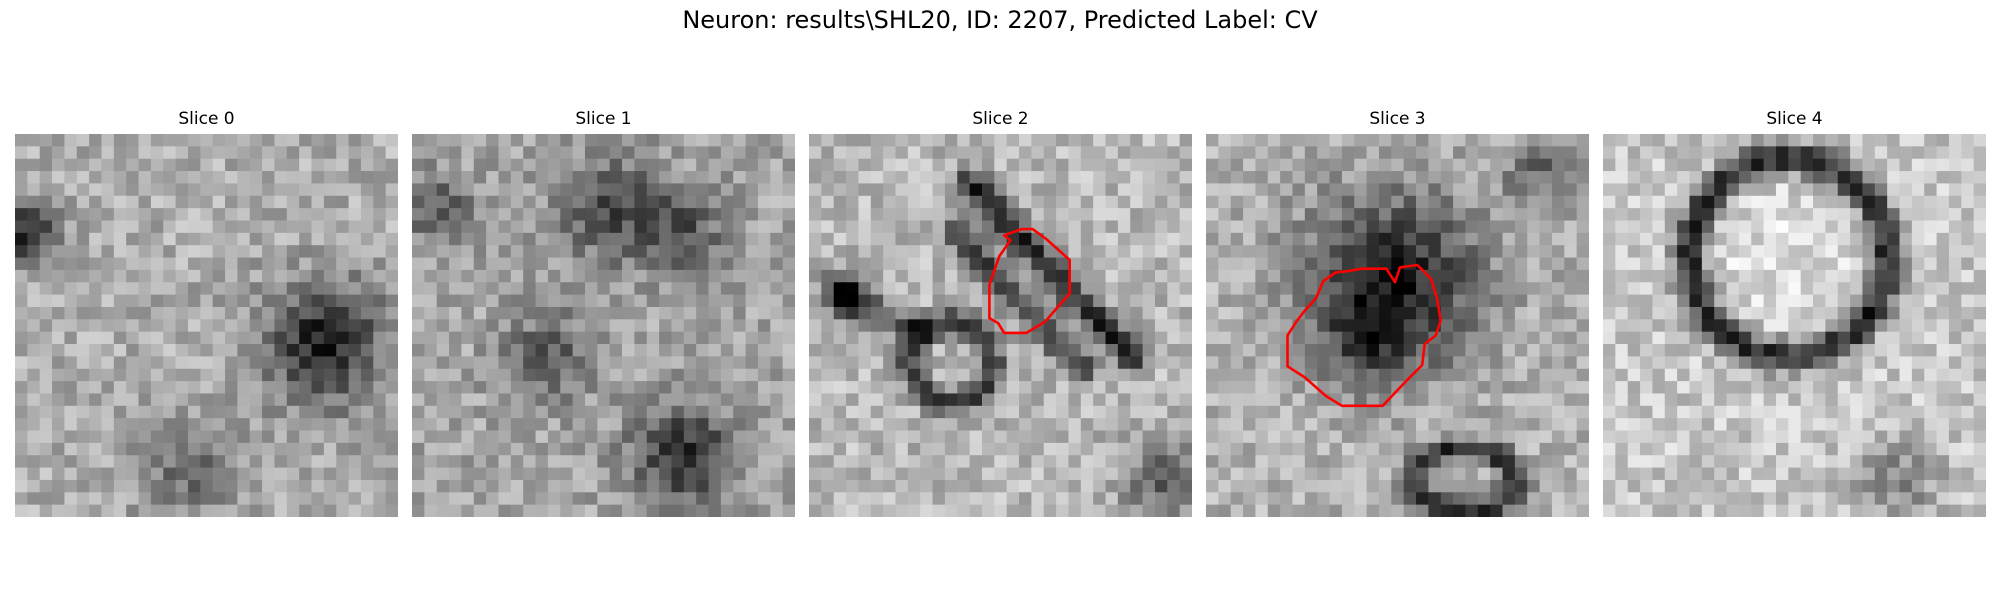 The width and height of the screenshot is (2000, 600). I want to click on slice-panel-2: Slice 2, so click(1000, 312).